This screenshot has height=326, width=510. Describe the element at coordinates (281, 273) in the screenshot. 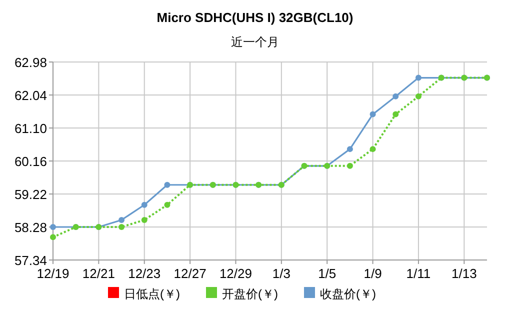

I see `x-tick-label: 1/3` at that location.